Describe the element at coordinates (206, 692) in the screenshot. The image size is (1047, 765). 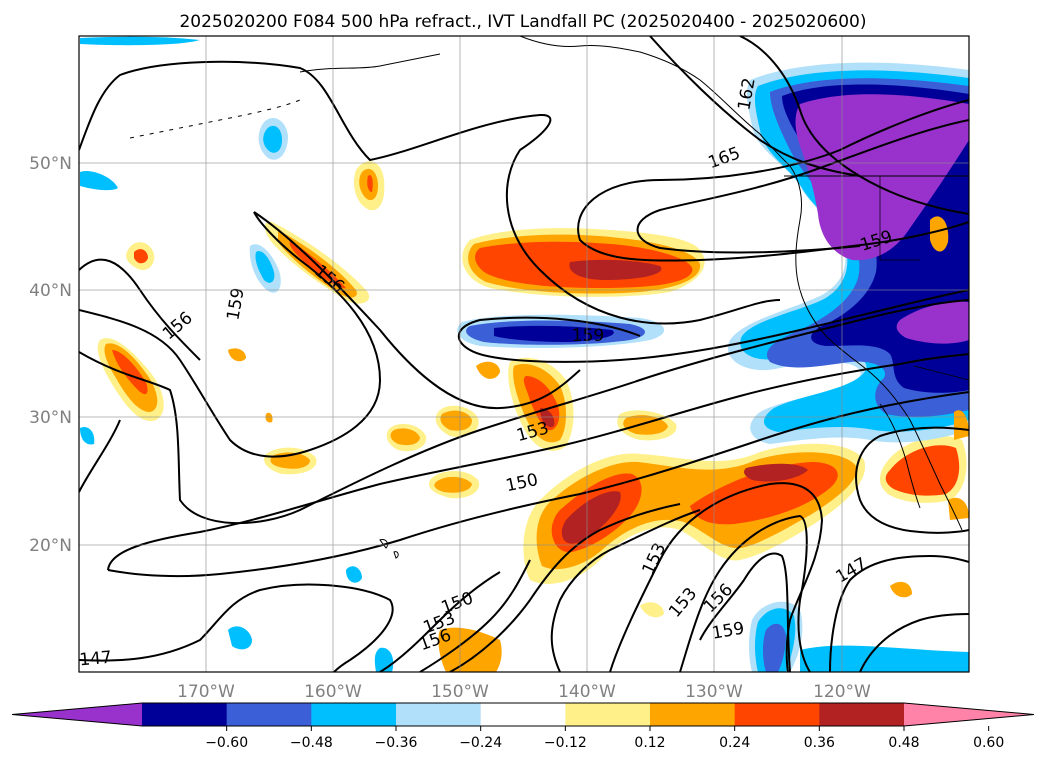
I see `lon-label: 170°W` at that location.